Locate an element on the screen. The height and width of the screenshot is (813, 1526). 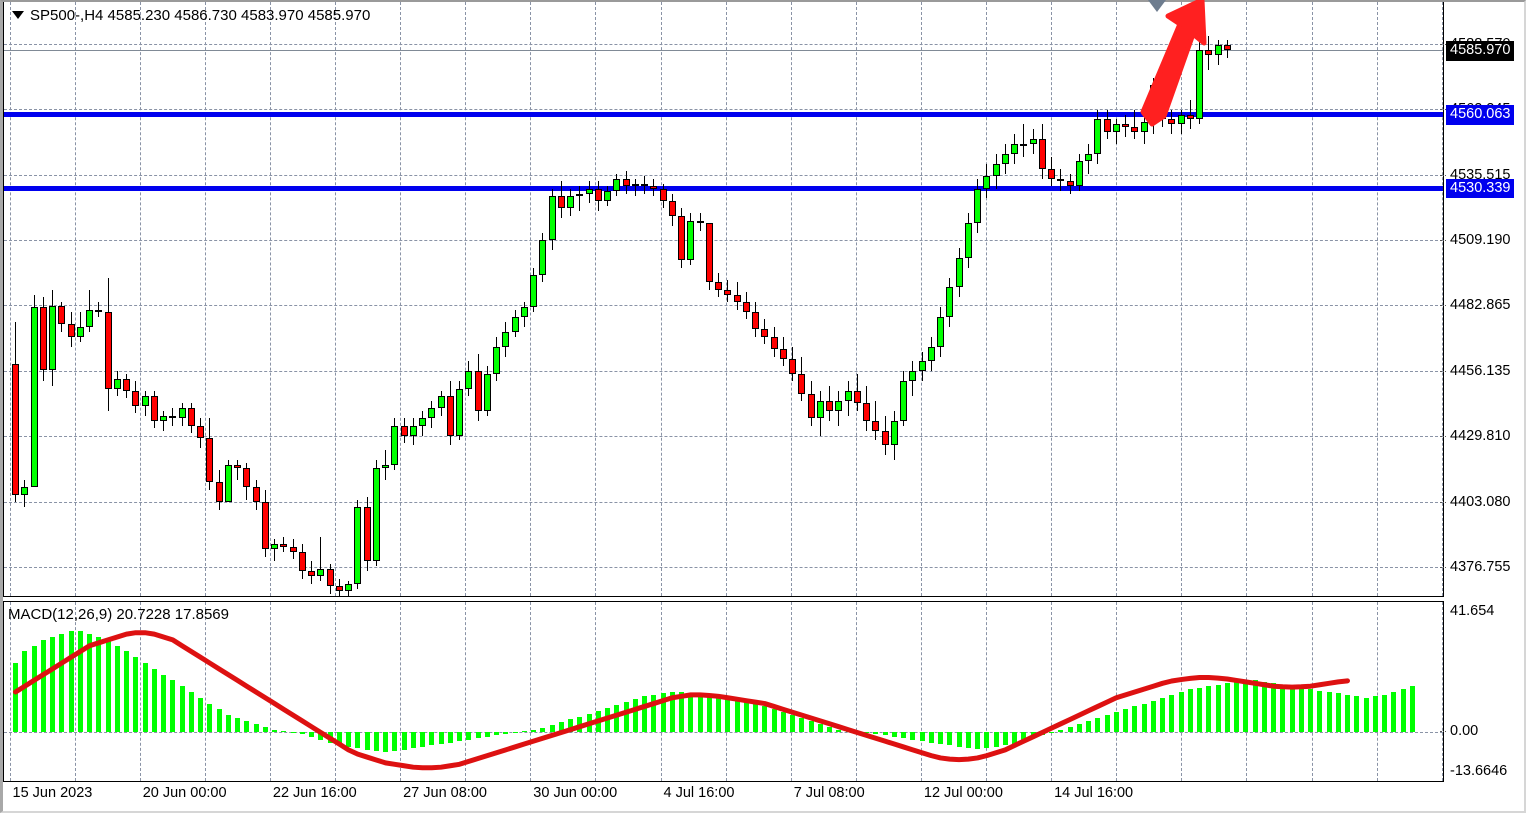
macd-axis-label: 0.00 is located at coordinates (1464, 731).